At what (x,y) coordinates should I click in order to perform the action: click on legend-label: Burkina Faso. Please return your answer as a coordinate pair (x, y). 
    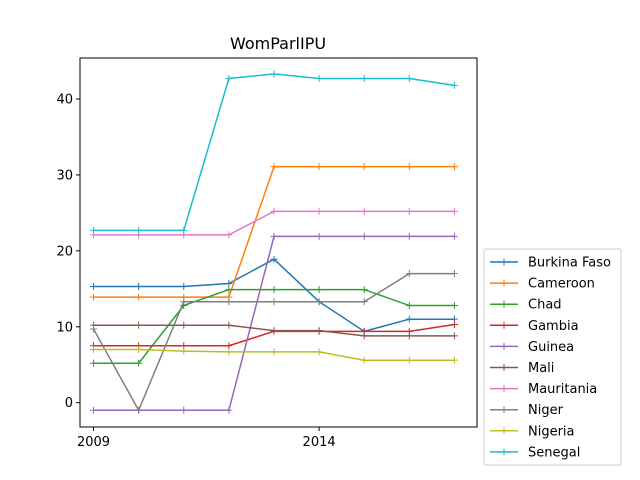
    Looking at the image, I should click on (569, 263).